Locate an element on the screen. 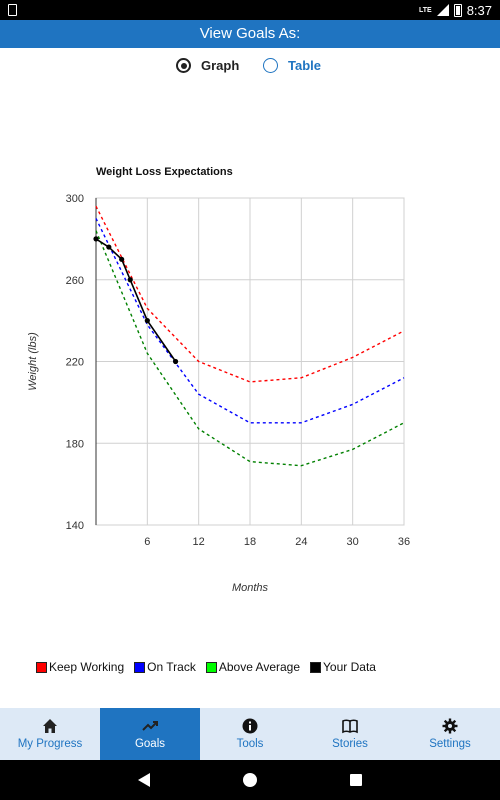 The height and width of the screenshot is (800, 500). system-nav-bar is located at coordinates (250, 780).